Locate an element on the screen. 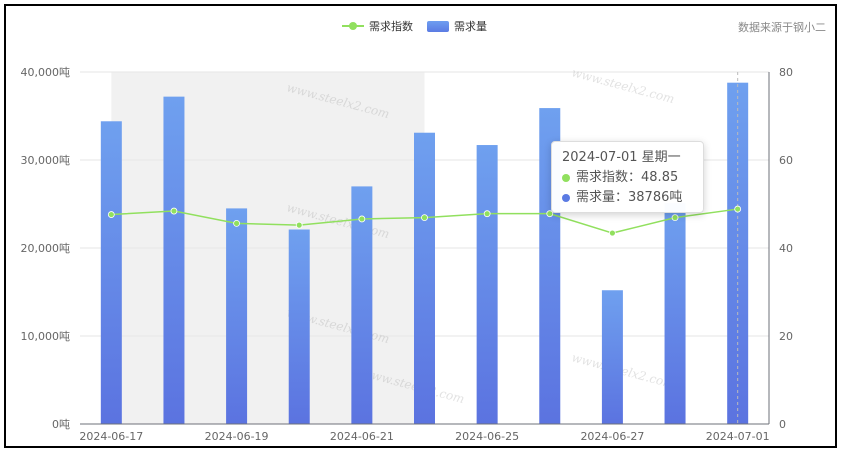  y-left-tick-label: 20,000吨 is located at coordinates (46, 248).